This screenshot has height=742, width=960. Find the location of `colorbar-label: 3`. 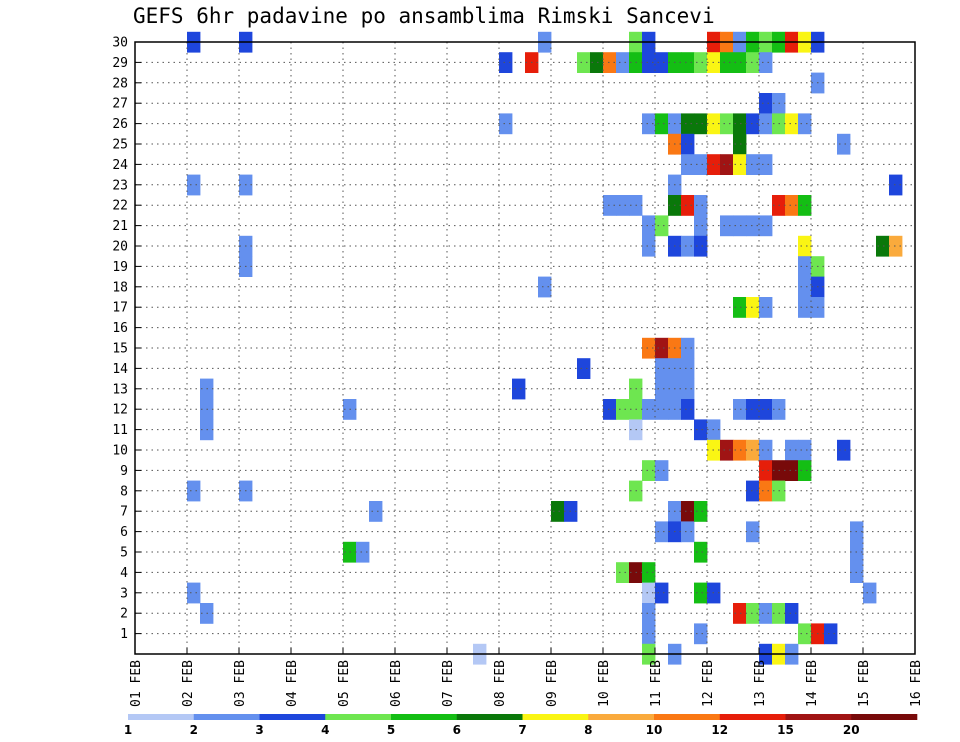

colorbar-label: 3 is located at coordinates (259, 730).